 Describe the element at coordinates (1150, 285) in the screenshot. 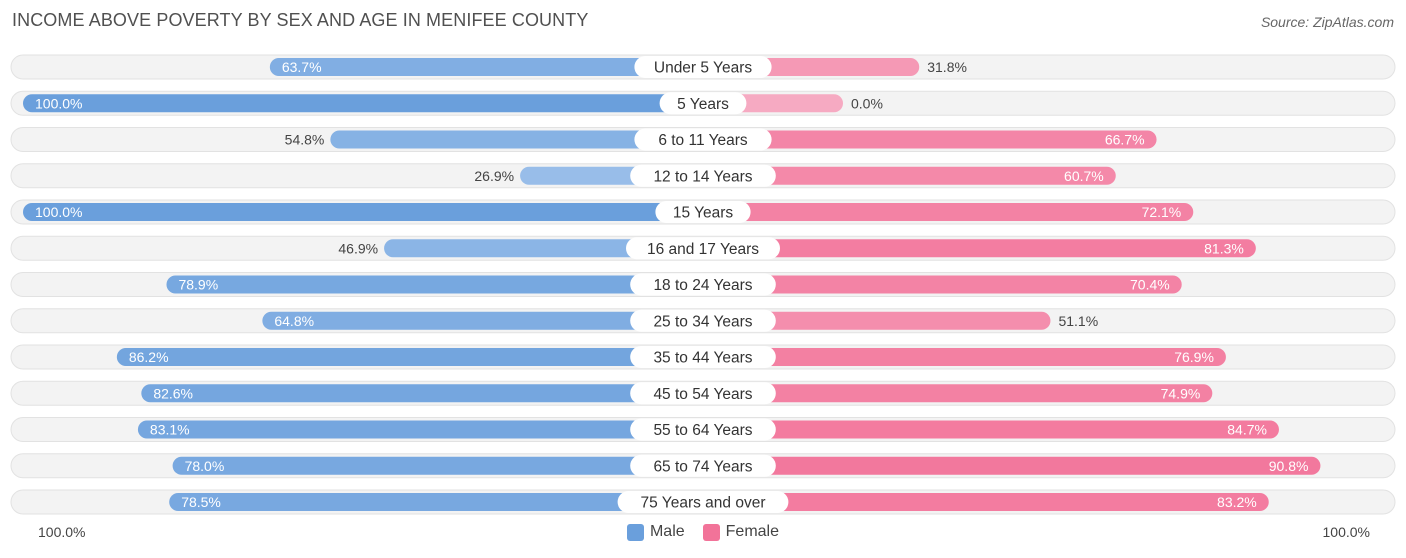

I see `female-value-label: 70.4%` at that location.